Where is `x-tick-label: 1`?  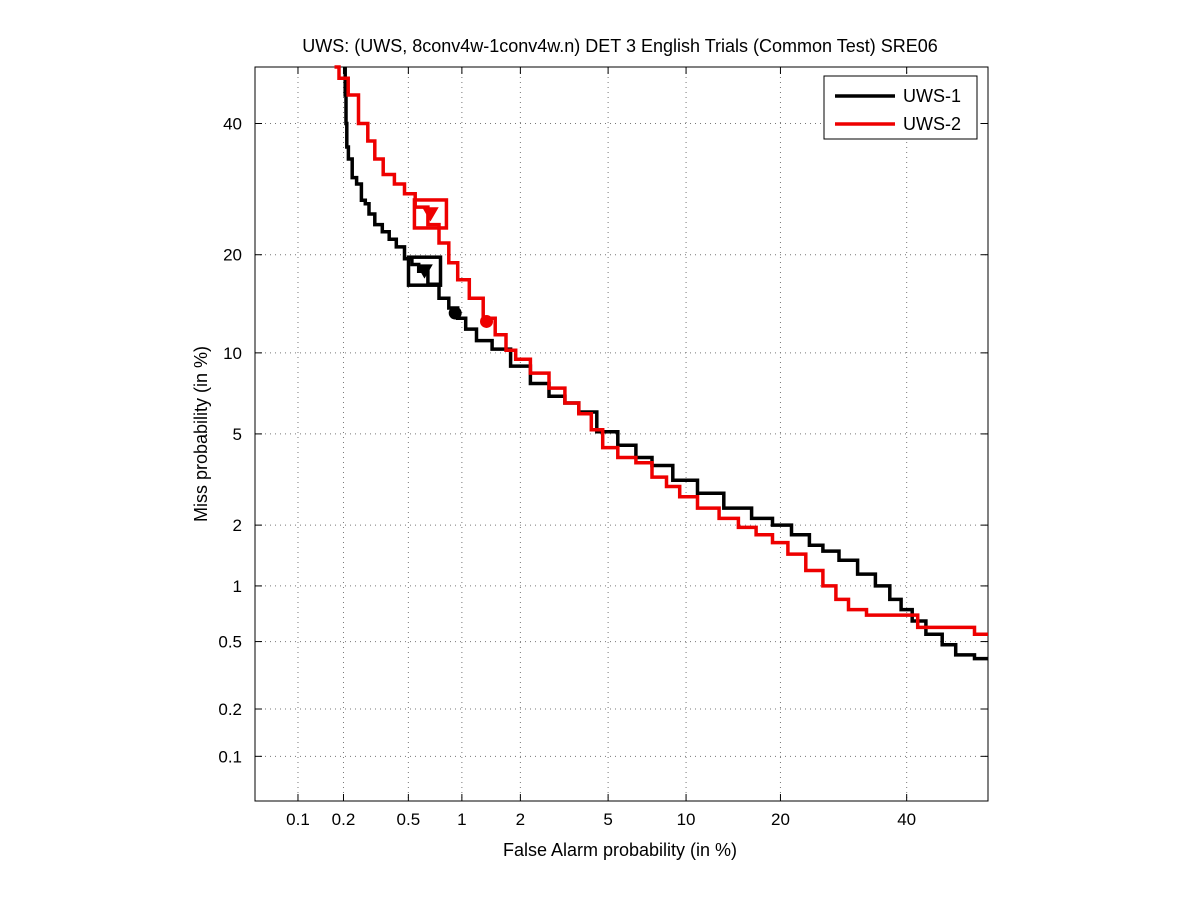
x-tick-label: 1 is located at coordinates (461, 819).